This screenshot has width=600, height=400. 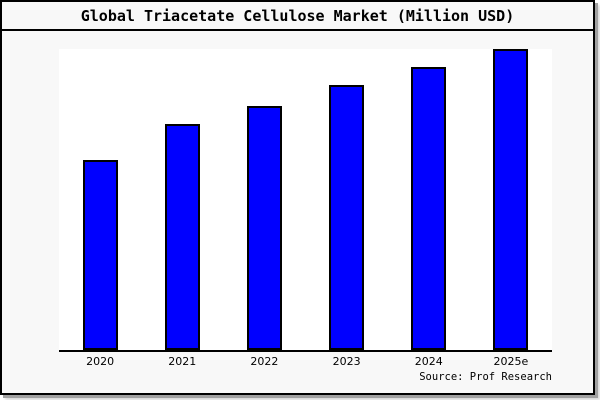 I want to click on bar-2021, so click(x=182, y=237).